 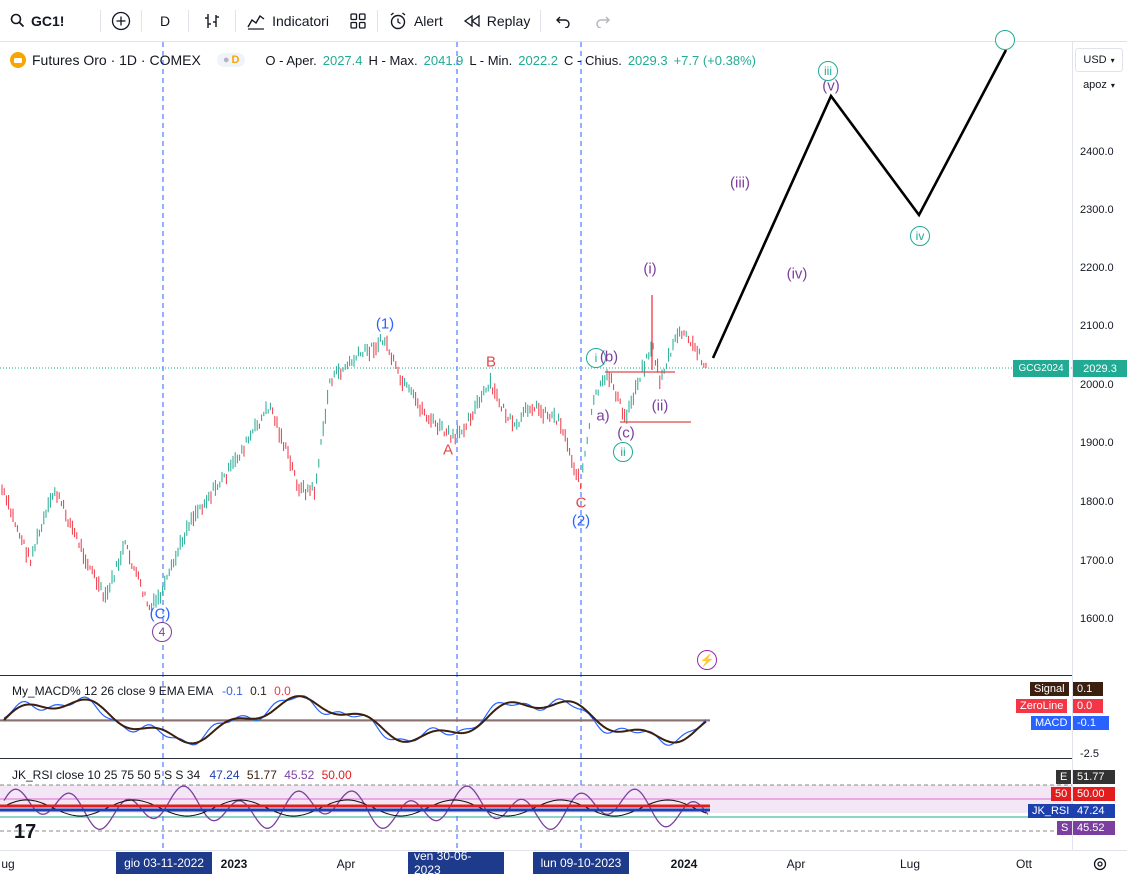 I want to click on zeroline-tag-label: ZeroLine, so click(x=1042, y=706).